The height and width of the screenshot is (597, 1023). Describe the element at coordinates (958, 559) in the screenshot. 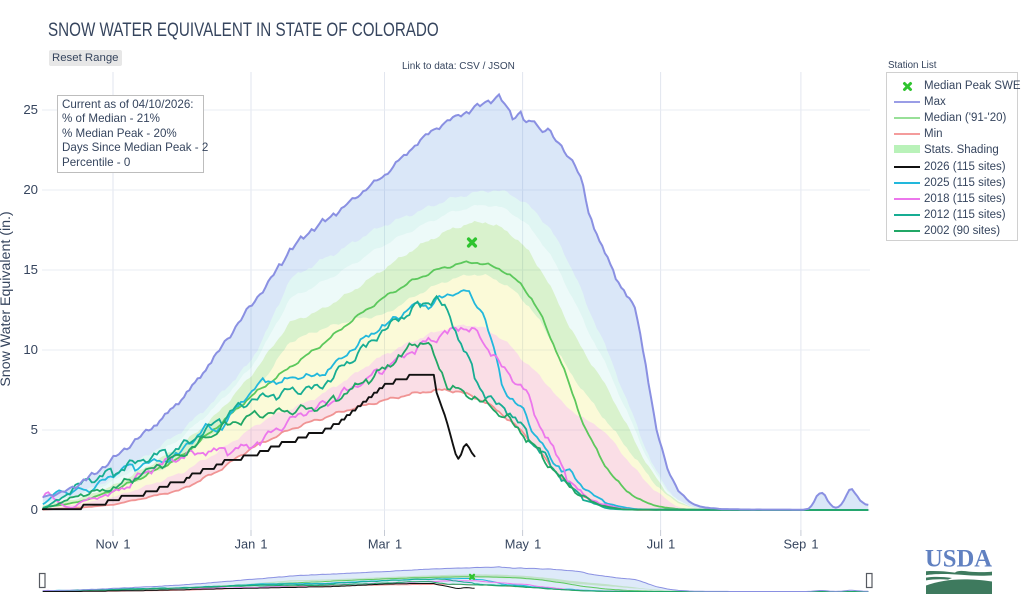

I see `svg-text: USDA` at that location.